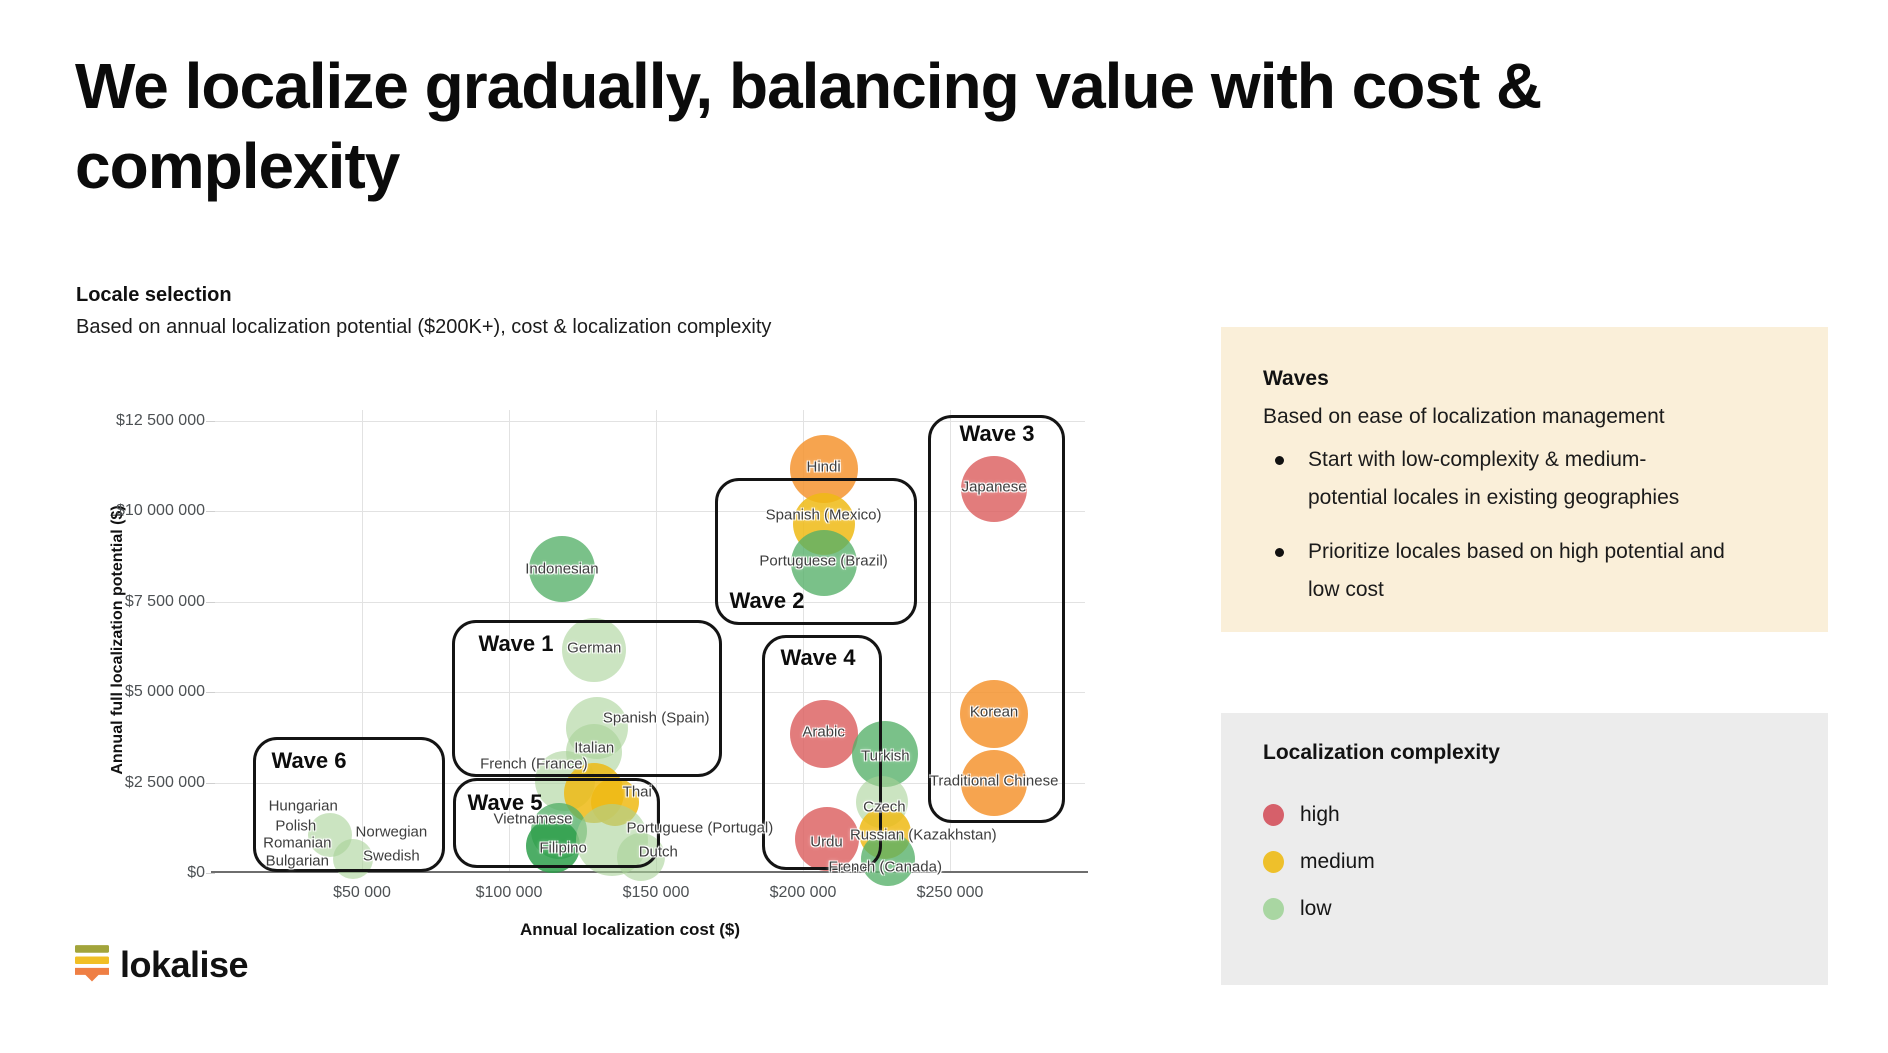 This screenshot has height=1053, width=1888. I want to click on locale-bubble-german, so click(594, 650).